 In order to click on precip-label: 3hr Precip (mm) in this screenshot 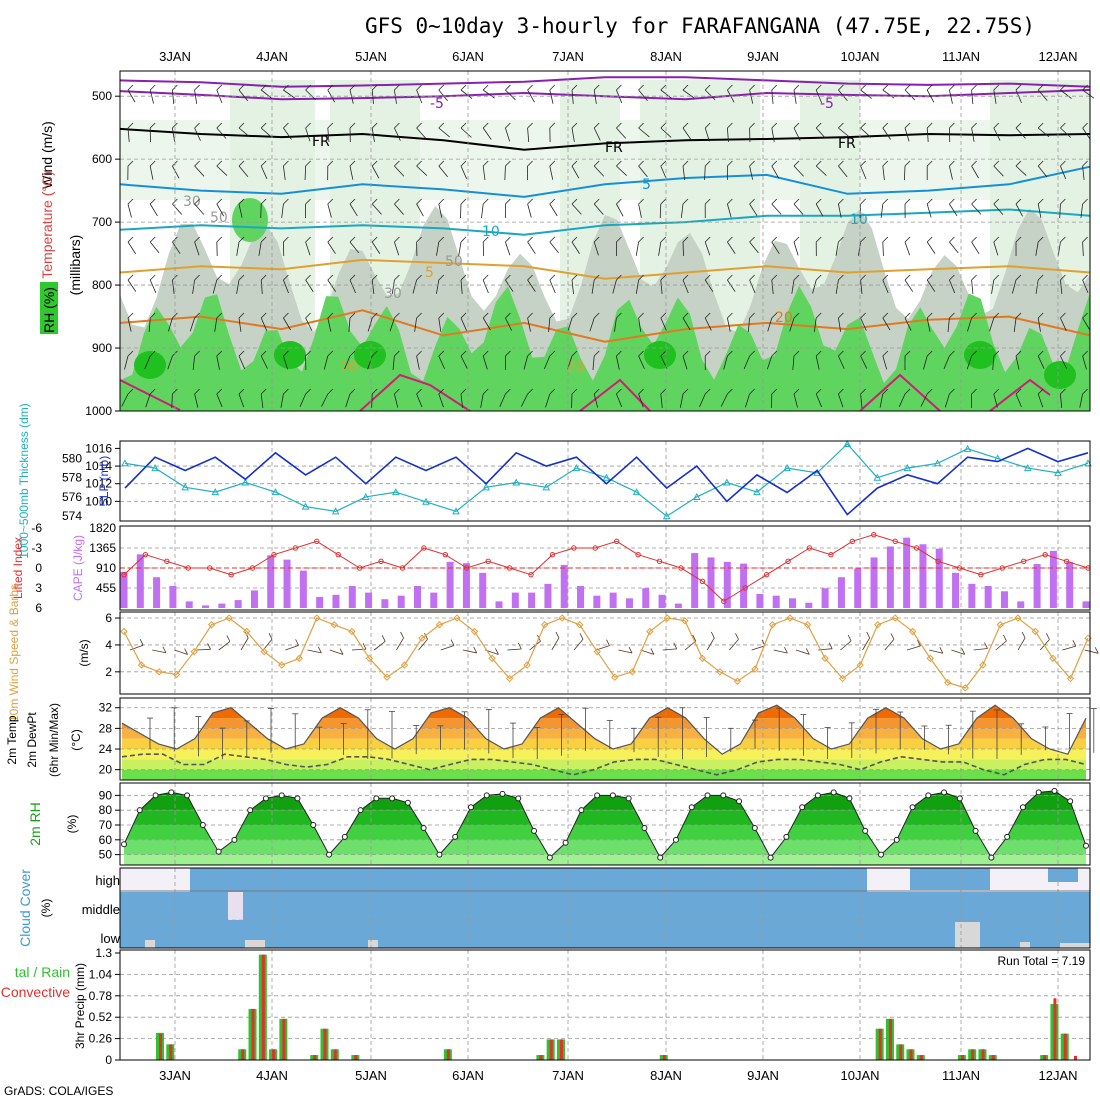, I will do `click(80, 1006)`.